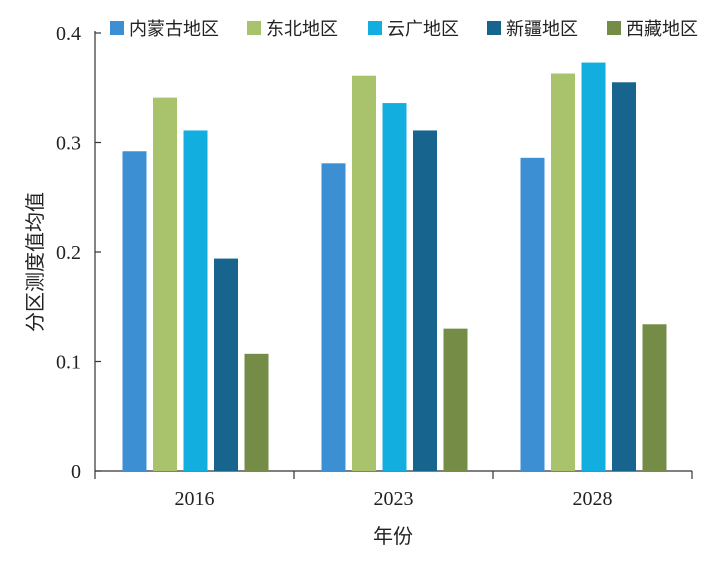 This screenshot has height=562, width=716. What do you see at coordinates (174, 29) in the screenshot?
I see `legend-label: 内蒙古地区` at bounding box center [174, 29].